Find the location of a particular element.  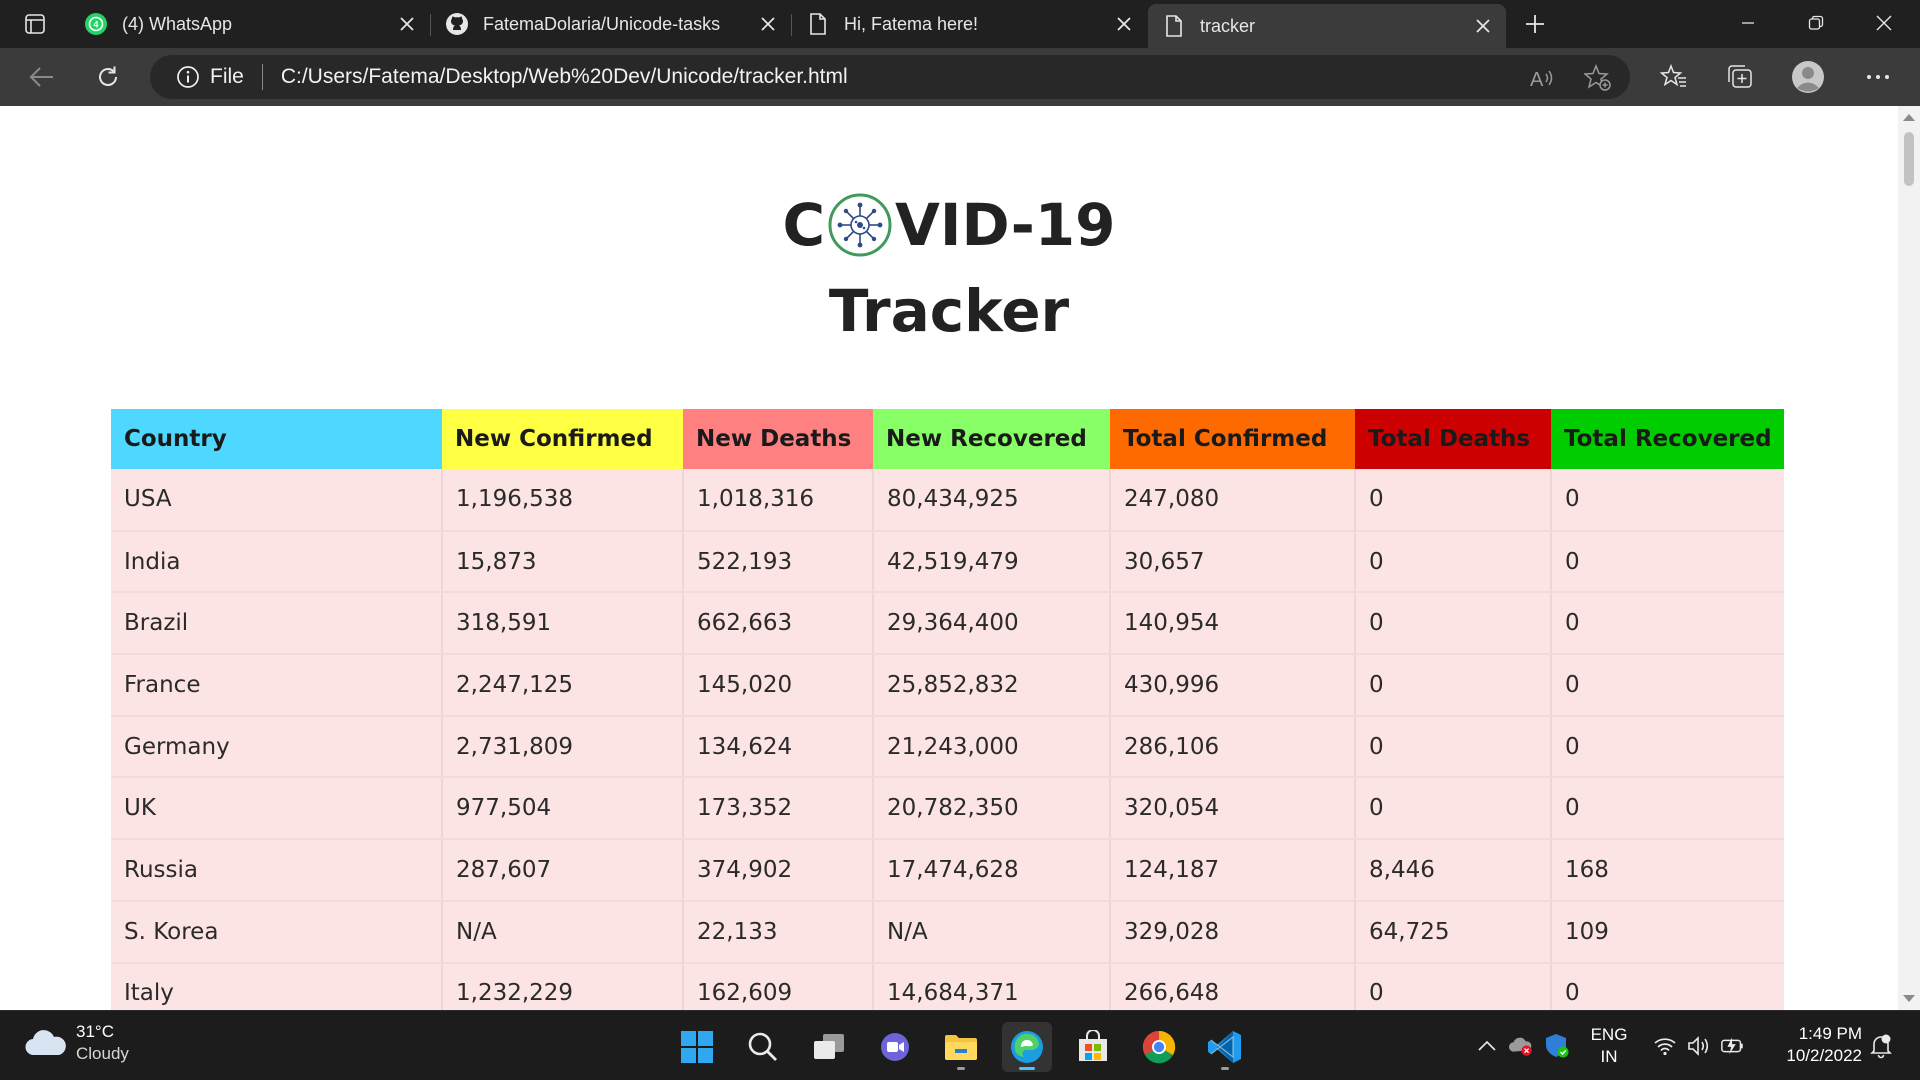

value-cell: 134,624 is located at coordinates (778, 747).